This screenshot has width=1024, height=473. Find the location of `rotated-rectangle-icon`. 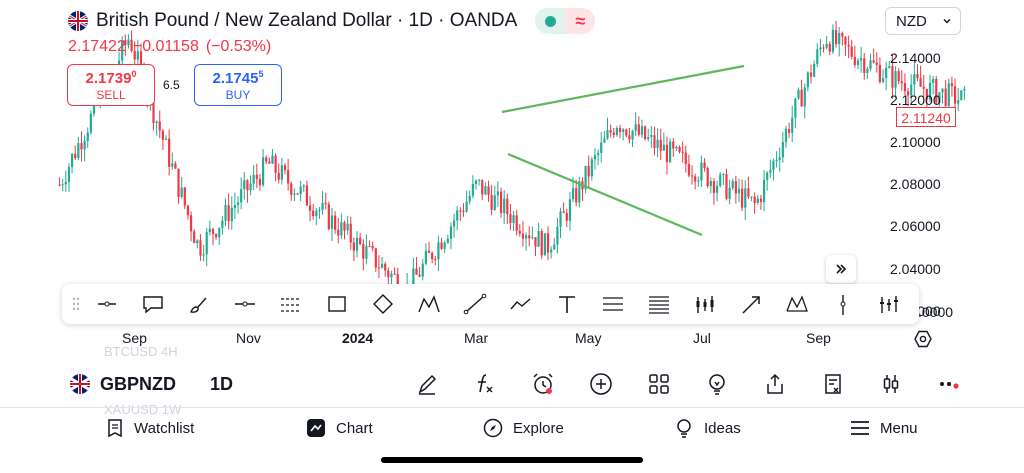

rotated-rectangle-icon is located at coordinates (383, 304).